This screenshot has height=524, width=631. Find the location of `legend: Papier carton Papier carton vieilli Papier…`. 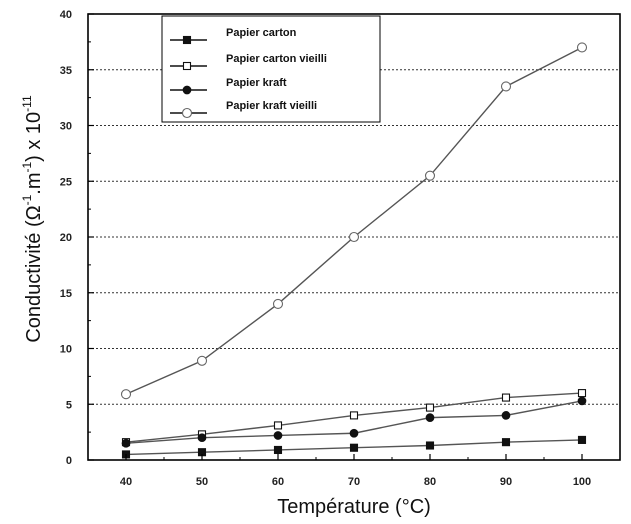

legend: Papier carton Papier carton vieilli Papier… is located at coordinates (271, 69).